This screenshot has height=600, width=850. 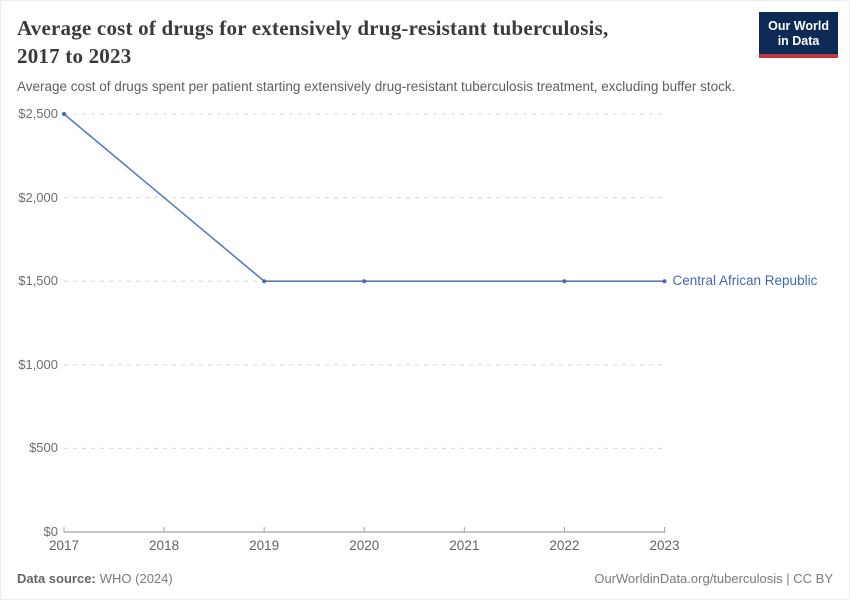 What do you see at coordinates (464, 545) in the screenshot?
I see `x-axis-tick-label: 2021` at bounding box center [464, 545].